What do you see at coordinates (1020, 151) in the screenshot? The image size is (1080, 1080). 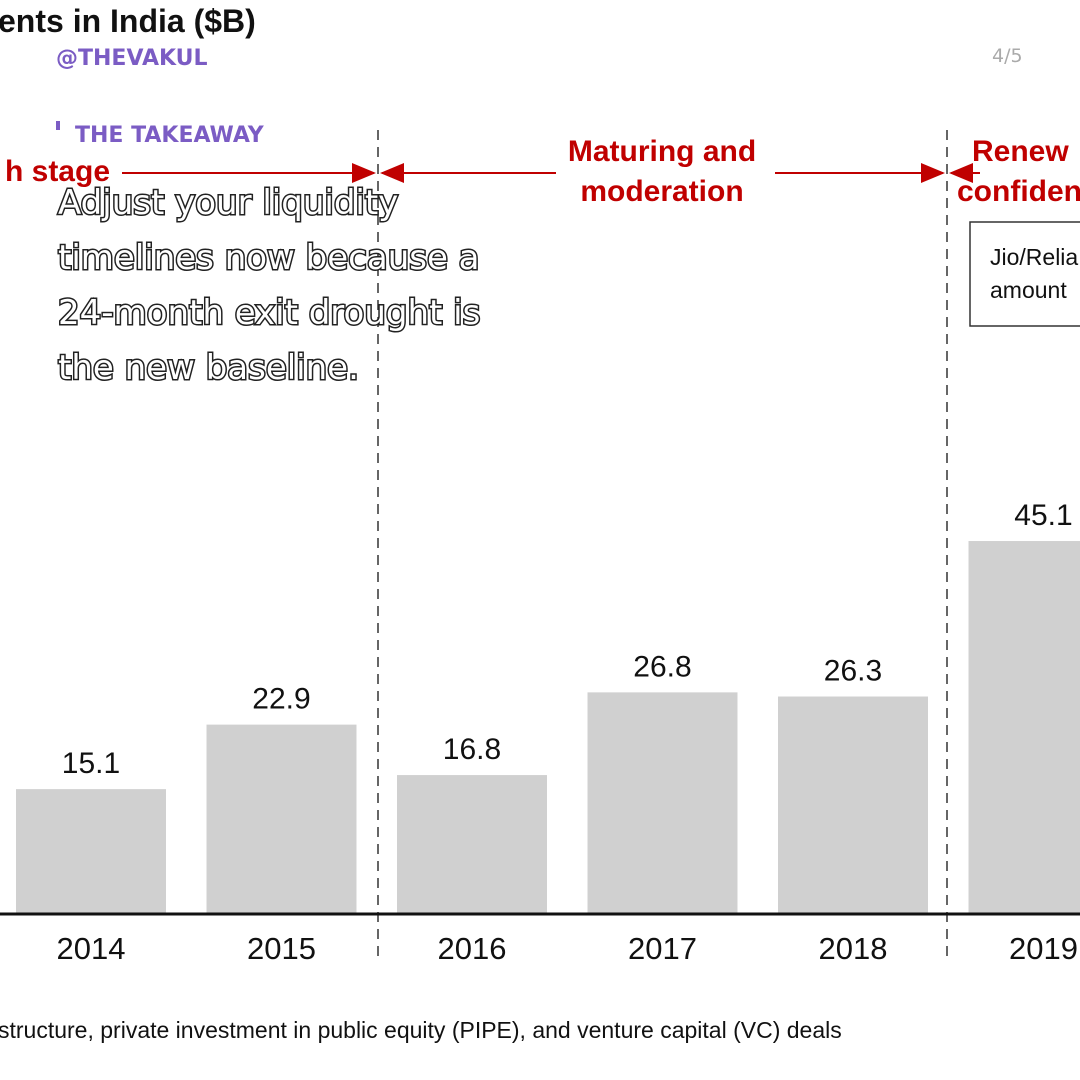 I see `phase-label: Renew` at bounding box center [1020, 151].